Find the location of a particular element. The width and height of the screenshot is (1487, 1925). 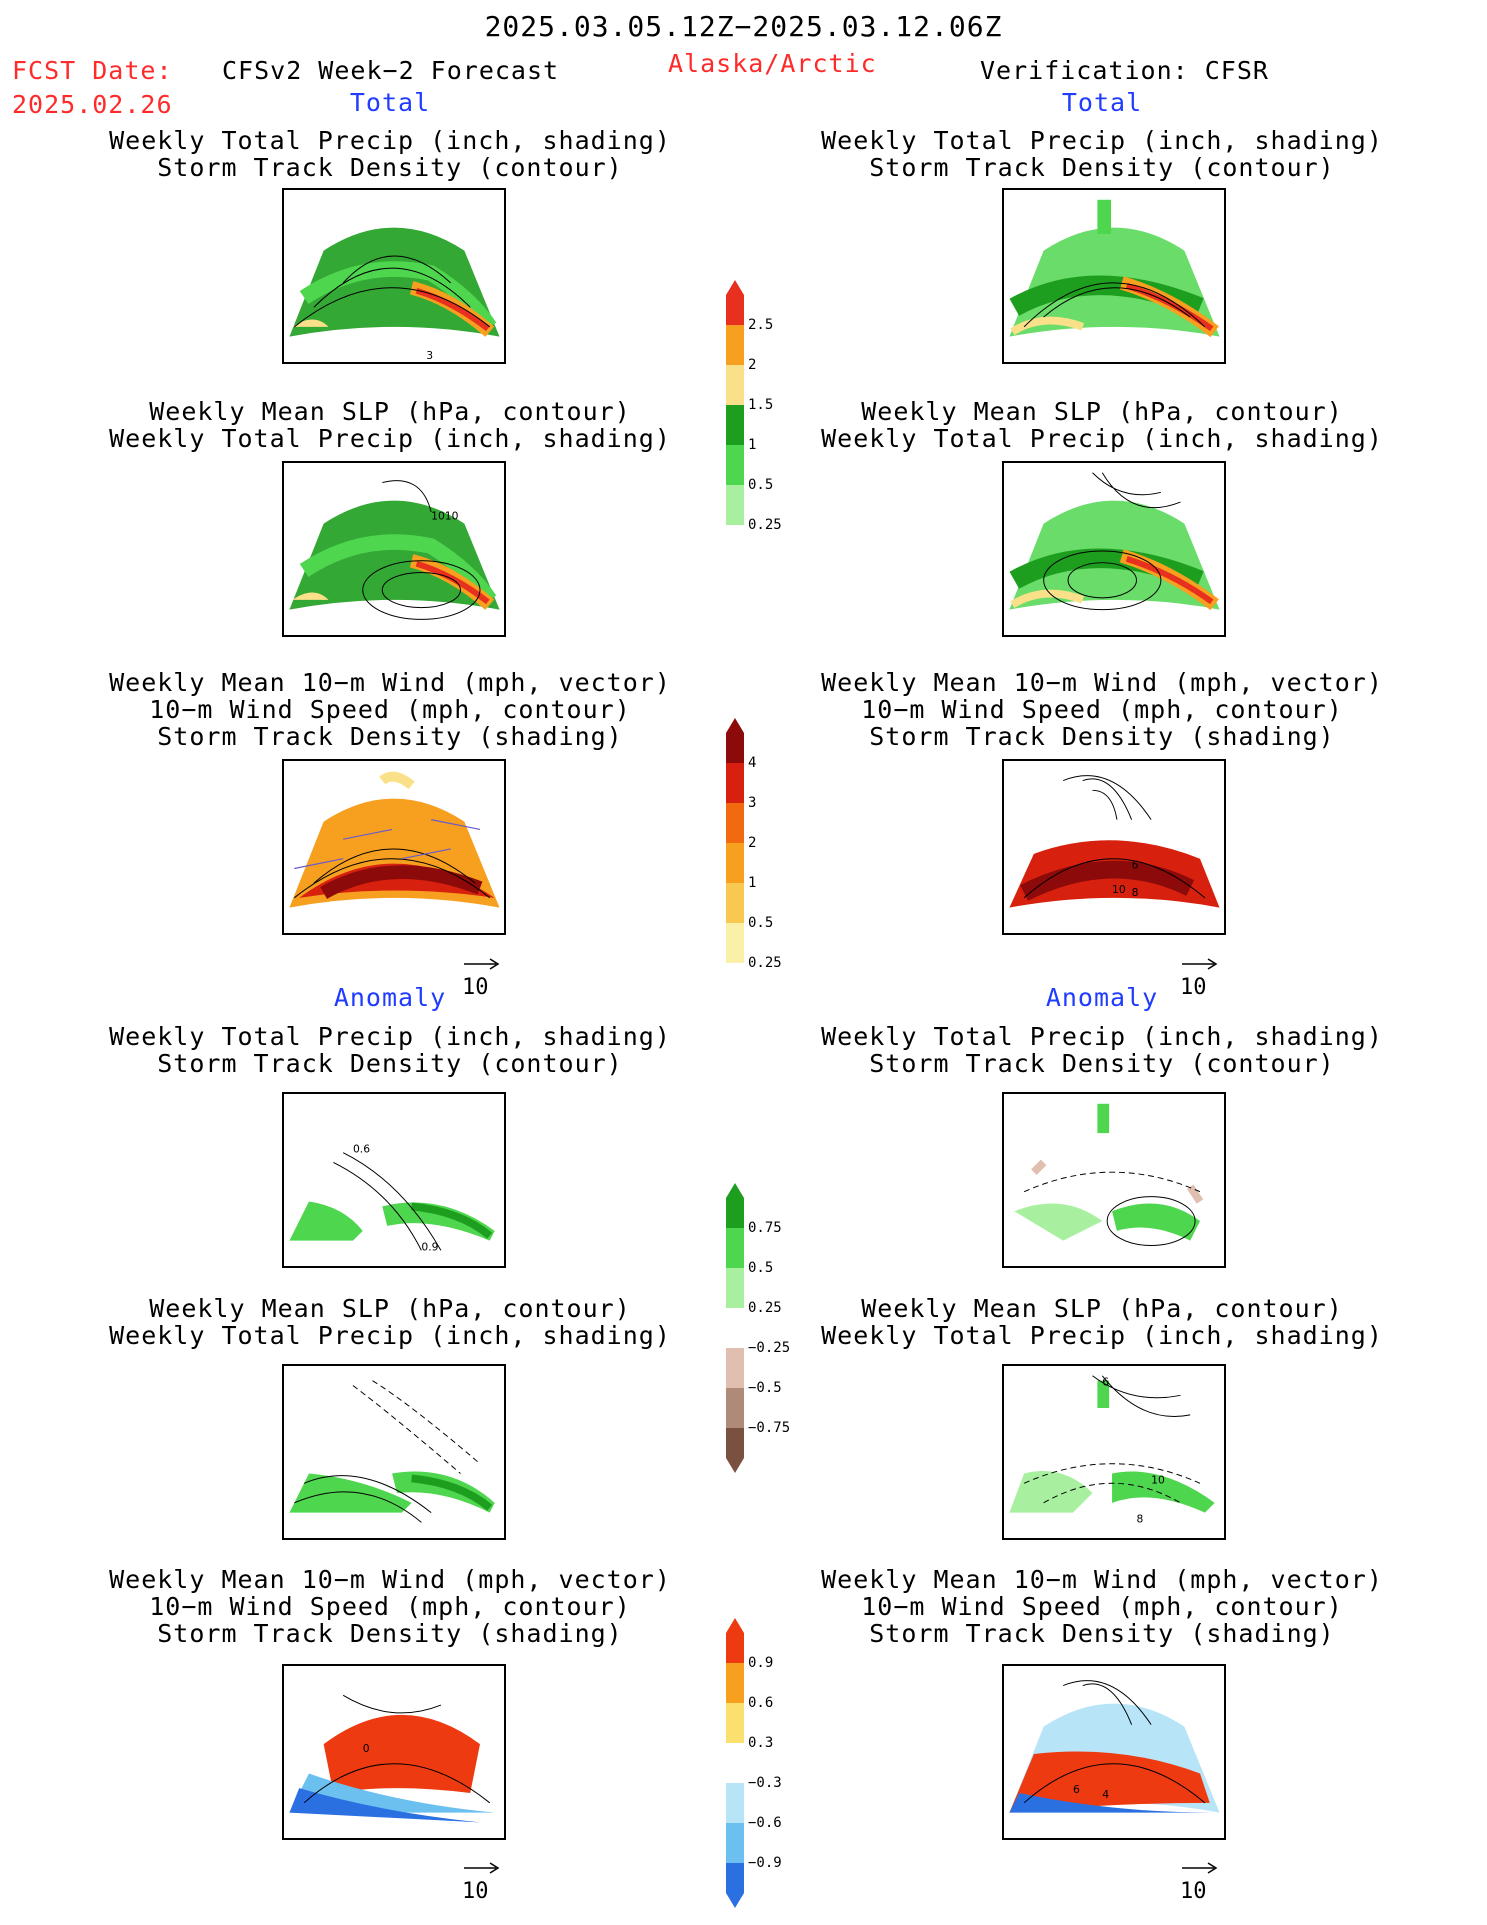

colorbar-tick-label: 0.6 is located at coordinates (761, 1703).